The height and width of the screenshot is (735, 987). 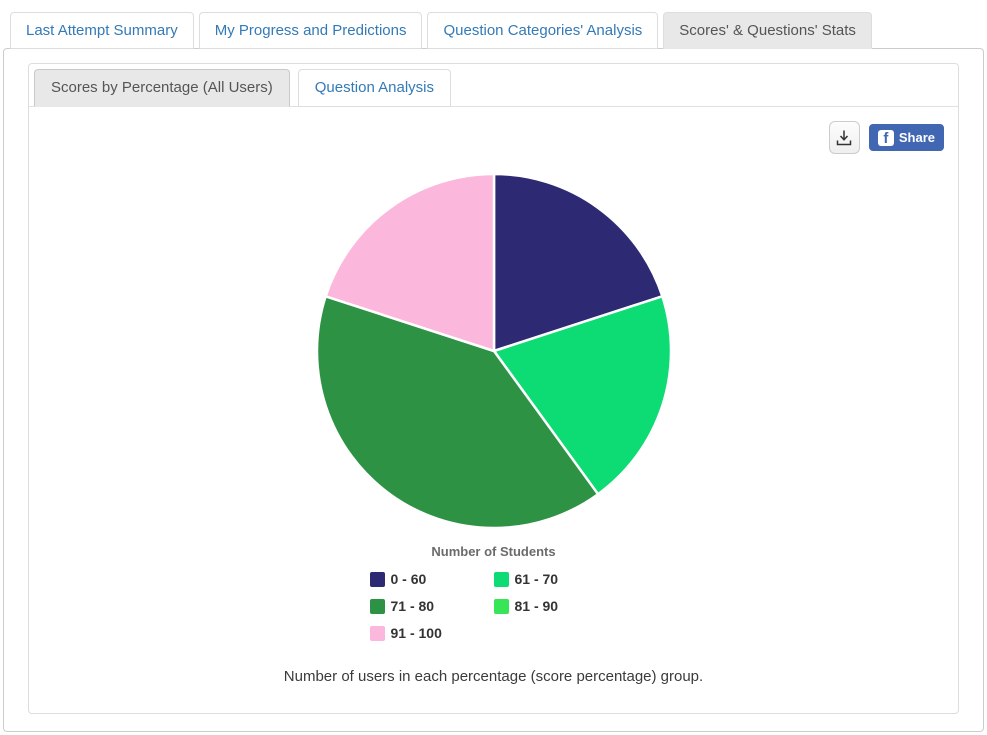 I want to click on download-icon, so click(x=844, y=137).